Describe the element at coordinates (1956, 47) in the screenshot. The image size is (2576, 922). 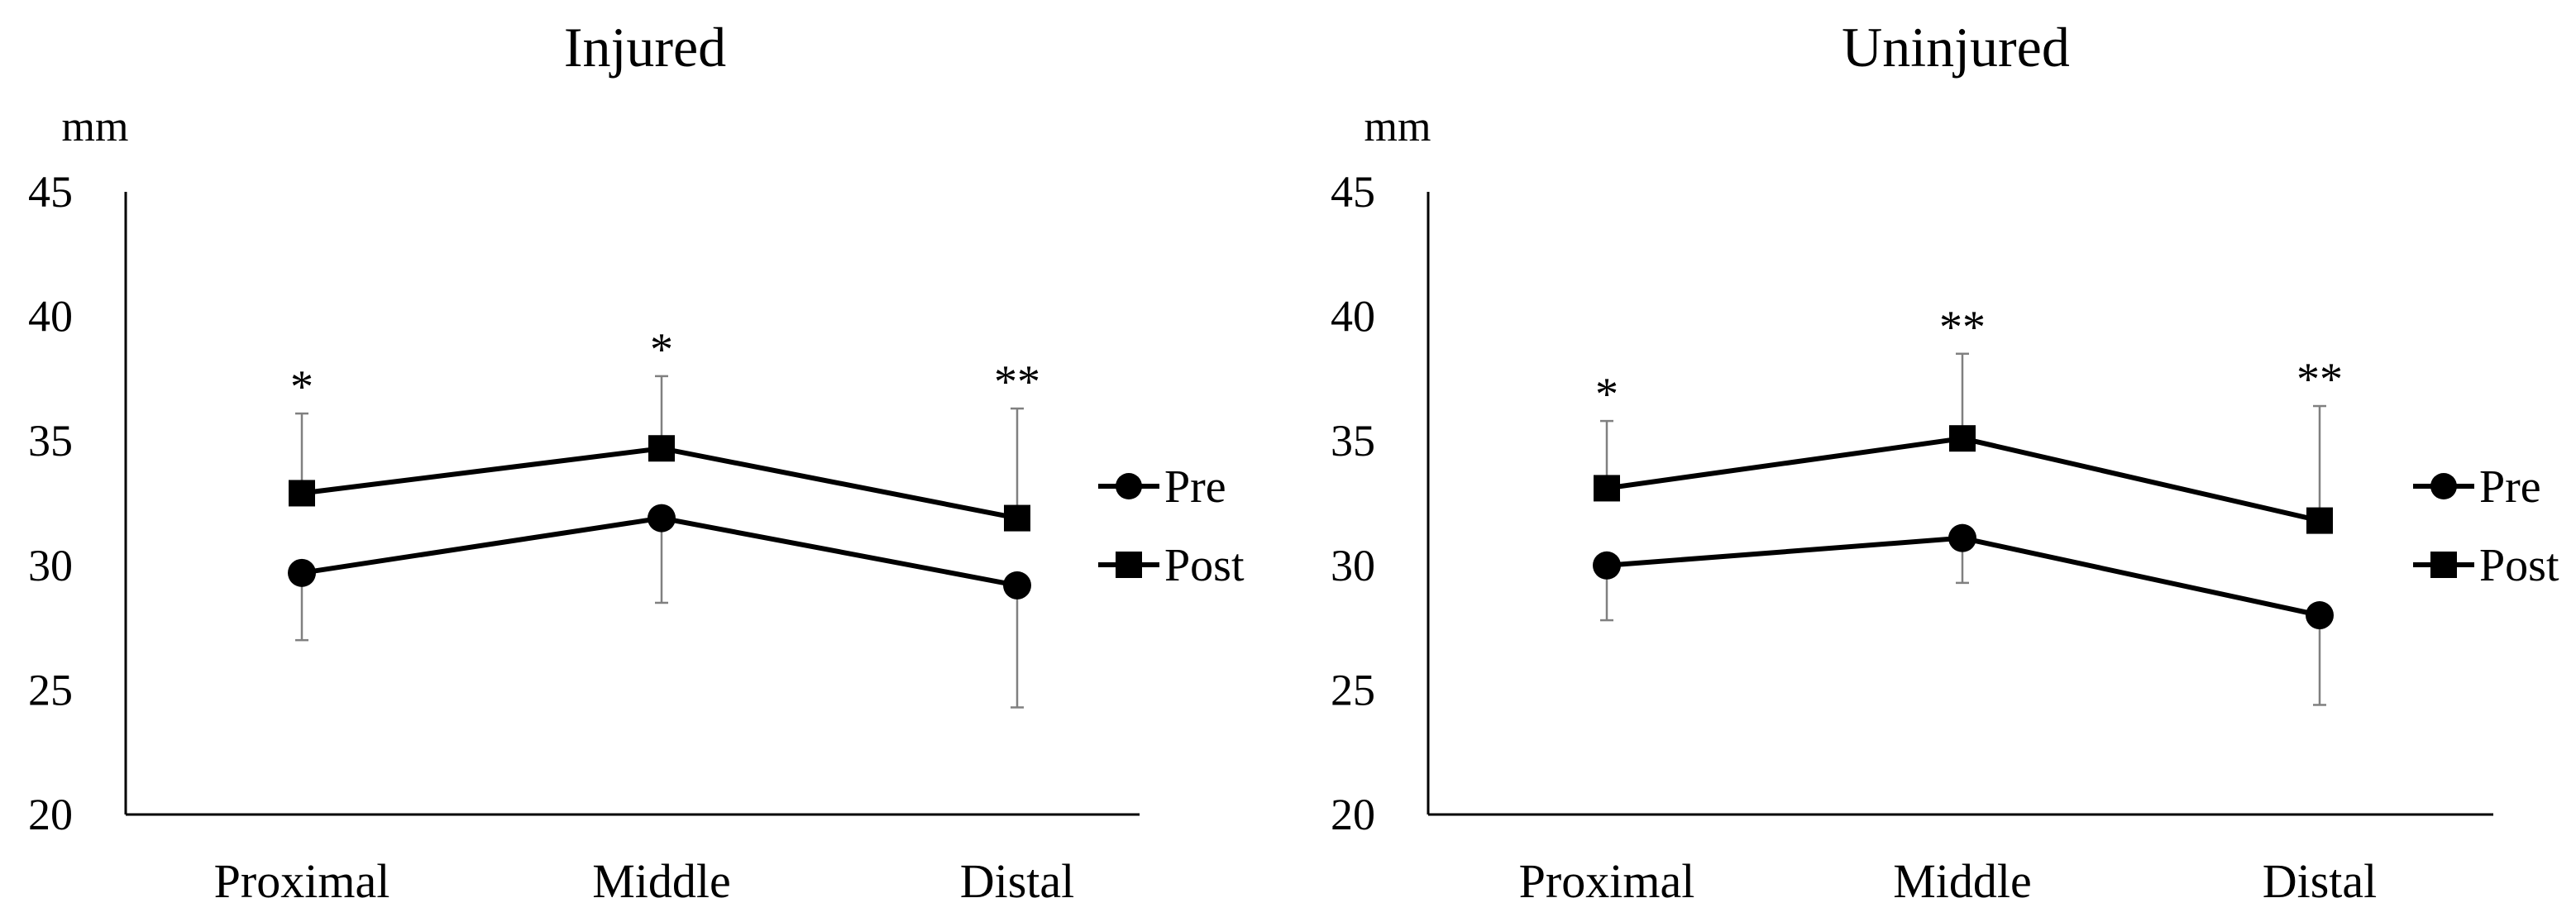
I see `chart-title: Uninjured` at that location.